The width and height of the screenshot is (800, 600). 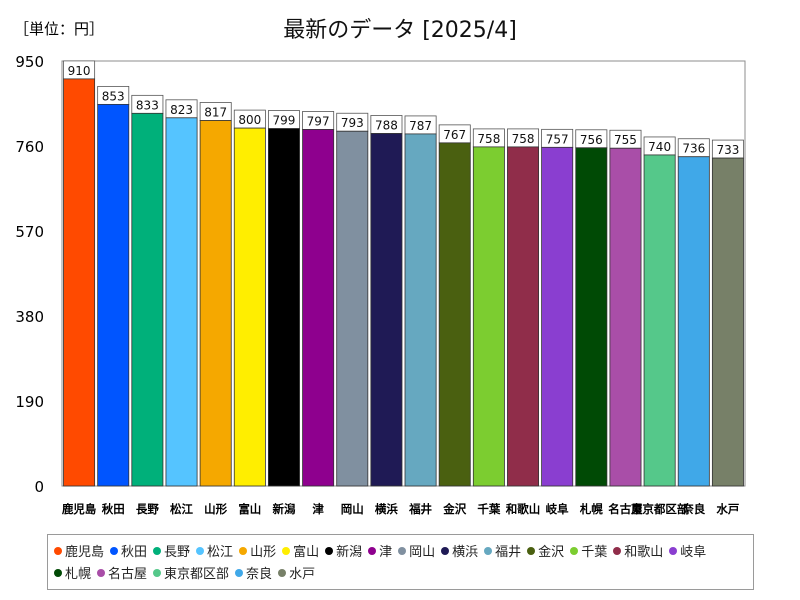 I want to click on data-label: 736, so click(x=693, y=149).